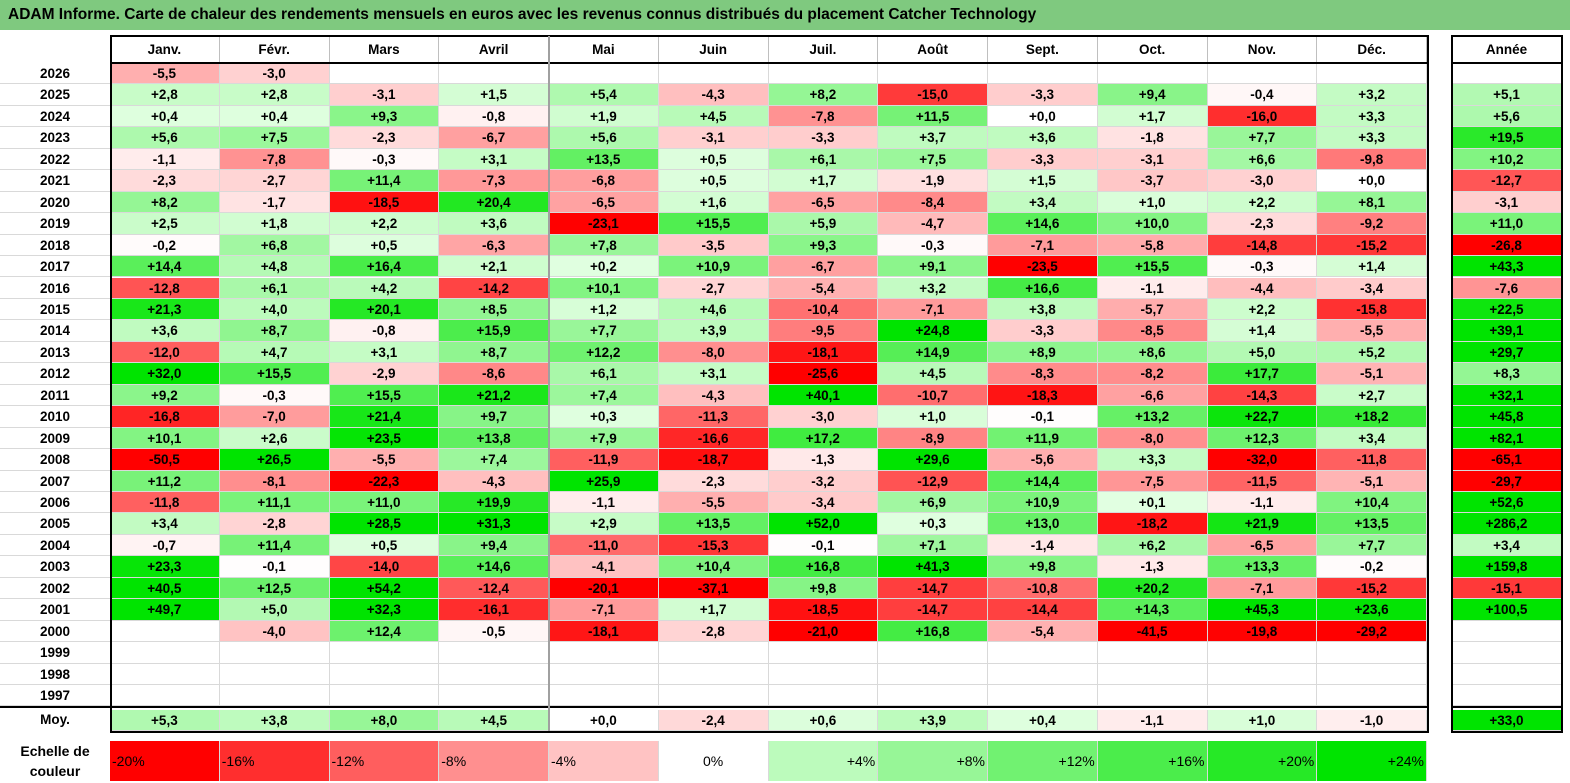 The width and height of the screenshot is (1570, 783). What do you see at coordinates (823, 721) in the screenshot?
I see `average-cell: +0,6` at bounding box center [823, 721].